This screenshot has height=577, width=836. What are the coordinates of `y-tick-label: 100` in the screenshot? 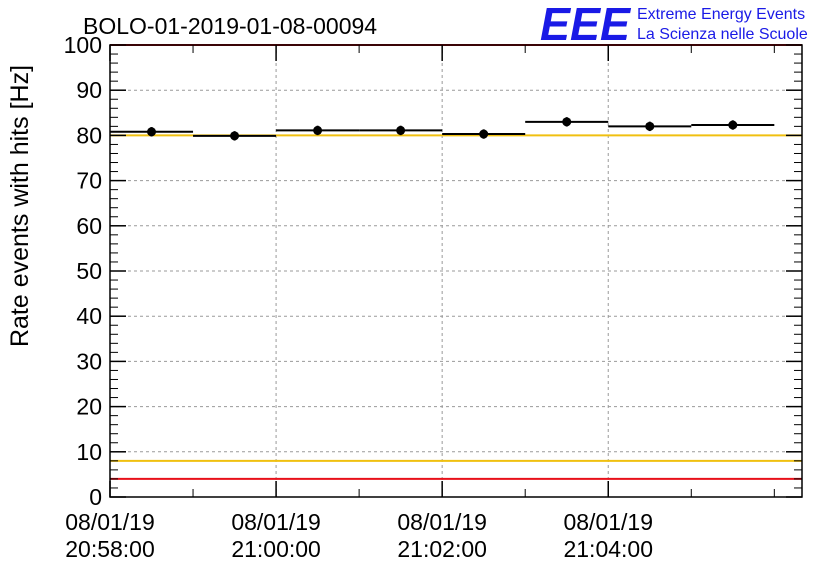 It's located at (83, 45).